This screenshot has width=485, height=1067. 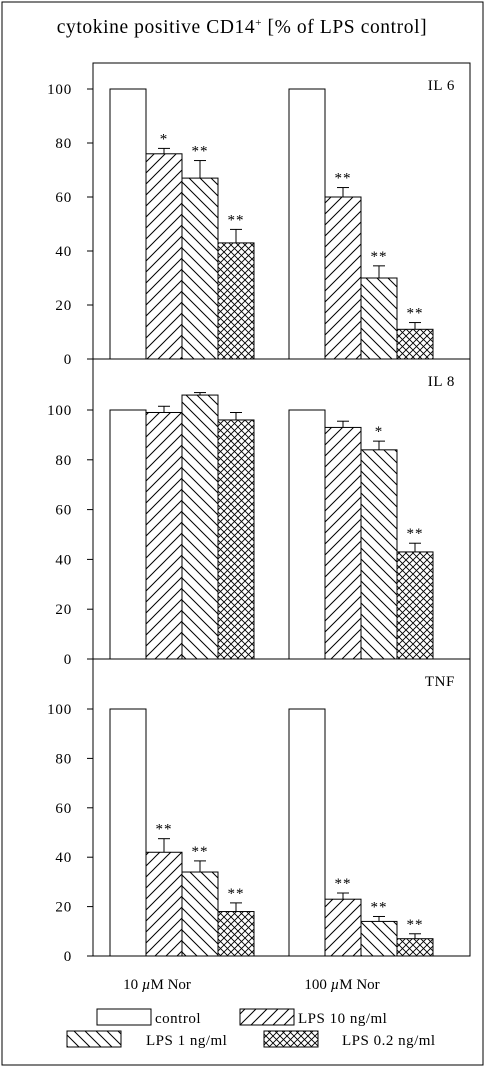 What do you see at coordinates (415, 605) in the screenshot?
I see `panel-2-bar-lps02-g2` at bounding box center [415, 605].